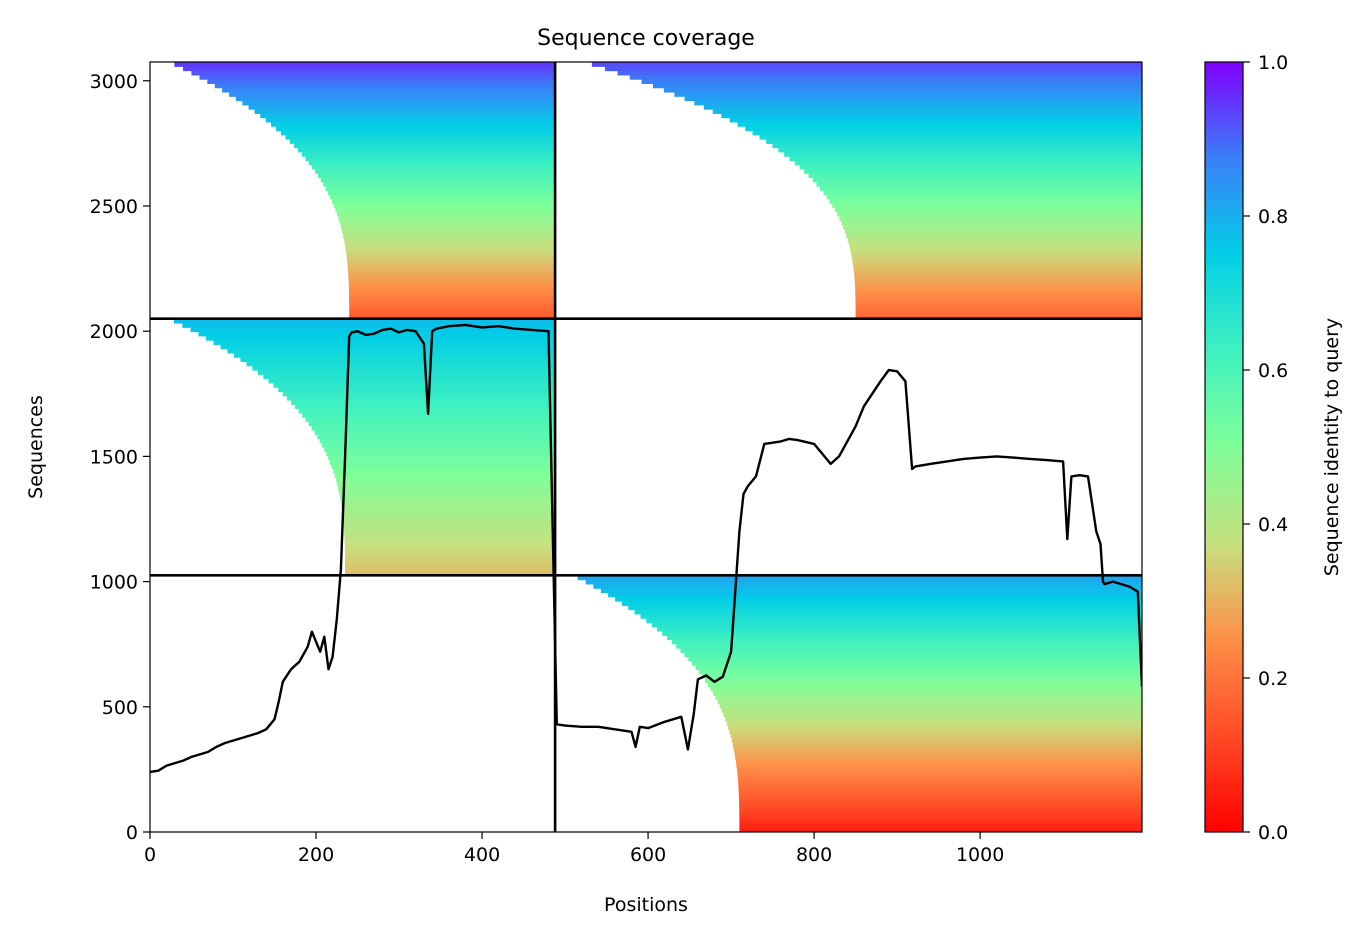 The image size is (1364, 939). What do you see at coordinates (1273, 679) in the screenshot?
I see `colorbar-tick-label: 0.2` at bounding box center [1273, 679].